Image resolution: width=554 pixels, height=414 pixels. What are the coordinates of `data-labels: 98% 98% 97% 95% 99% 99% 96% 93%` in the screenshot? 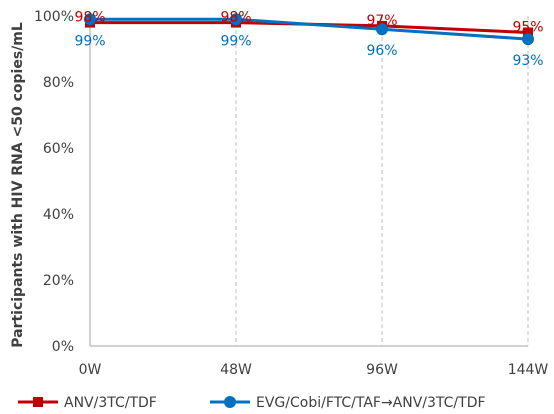 It's located at (308, 39).